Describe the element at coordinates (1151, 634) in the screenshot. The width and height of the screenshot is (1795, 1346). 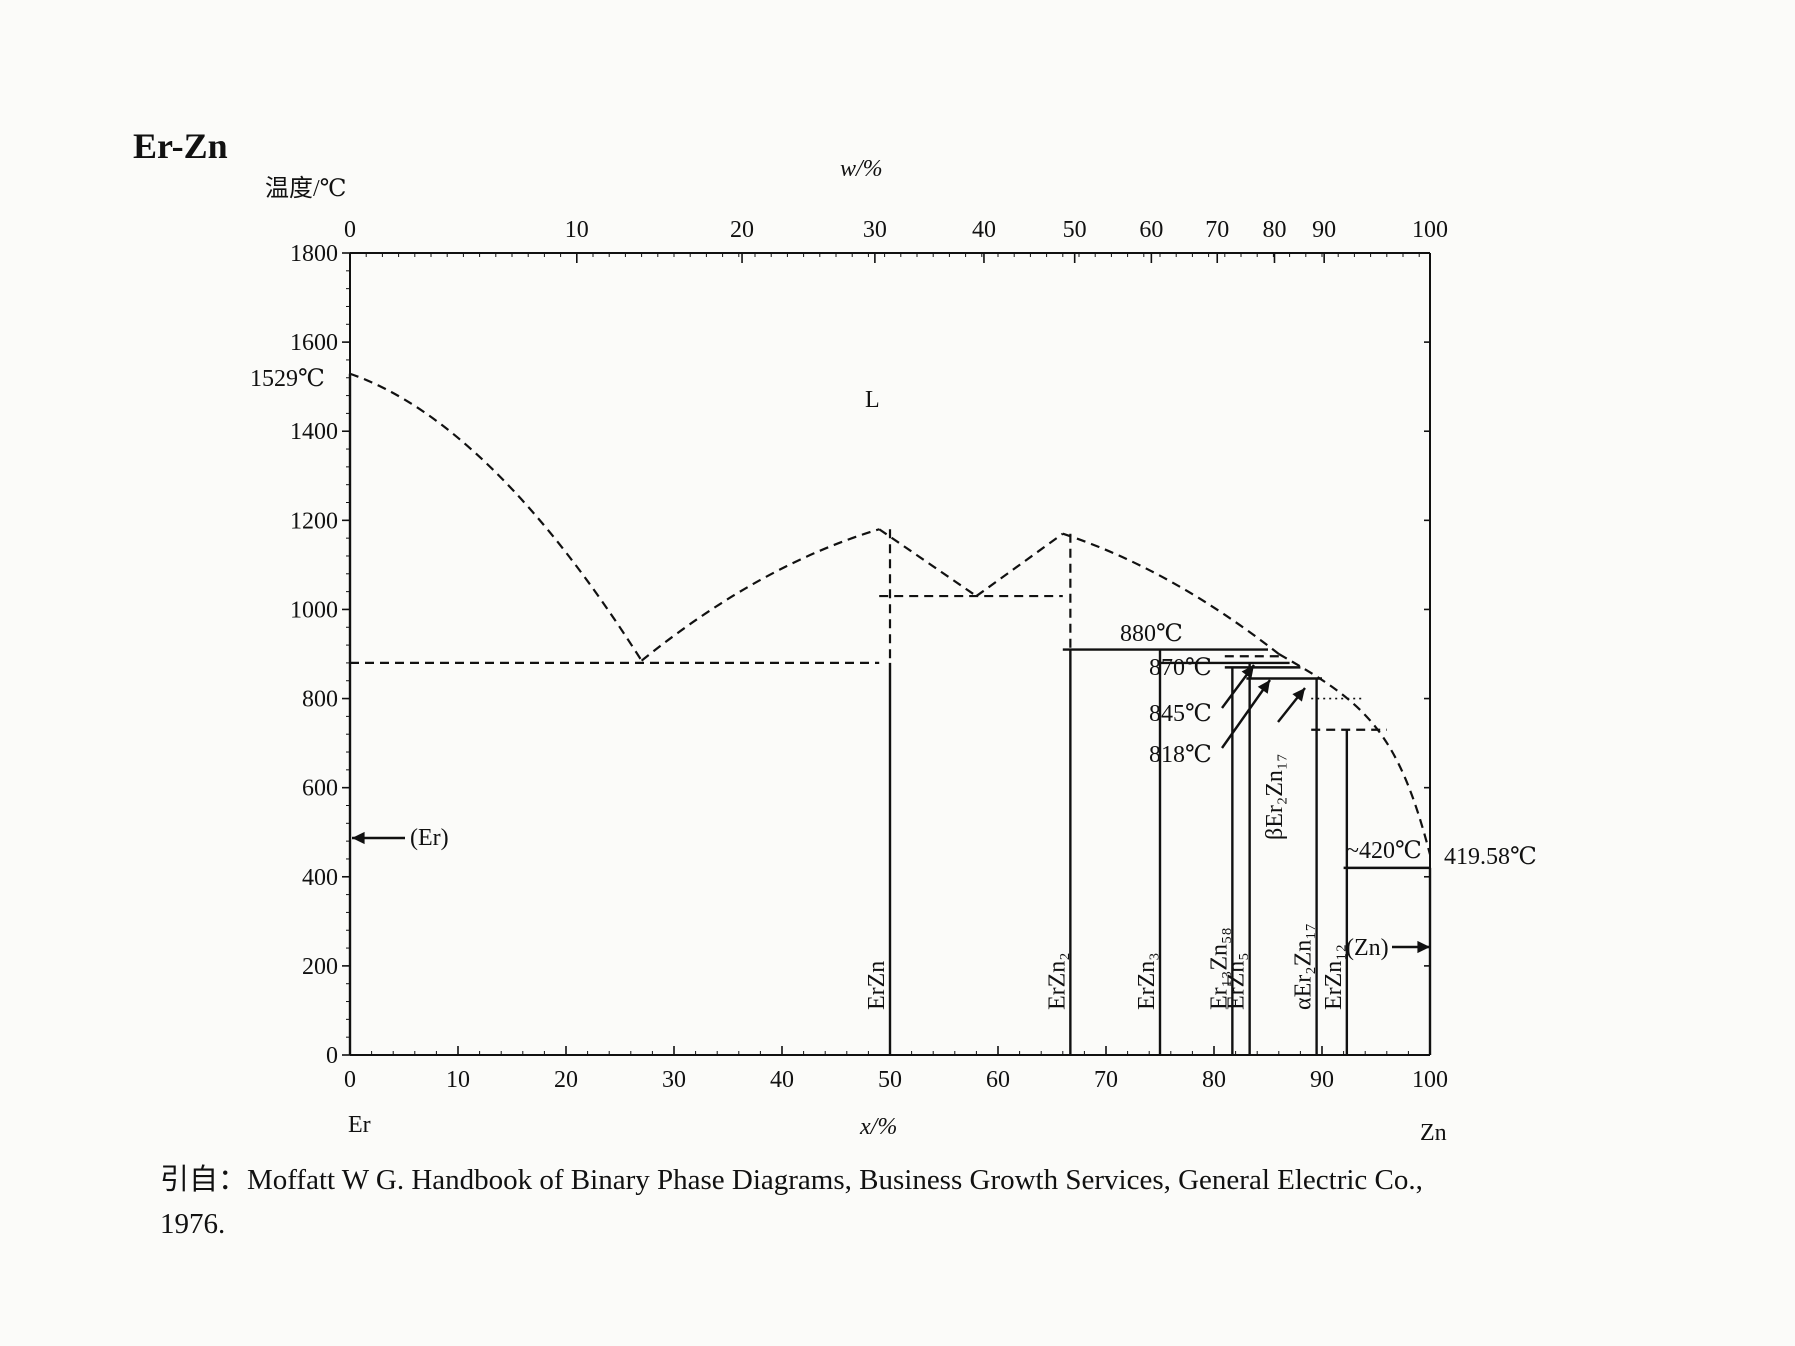
I see `temp-annotation: 880℃` at that location.